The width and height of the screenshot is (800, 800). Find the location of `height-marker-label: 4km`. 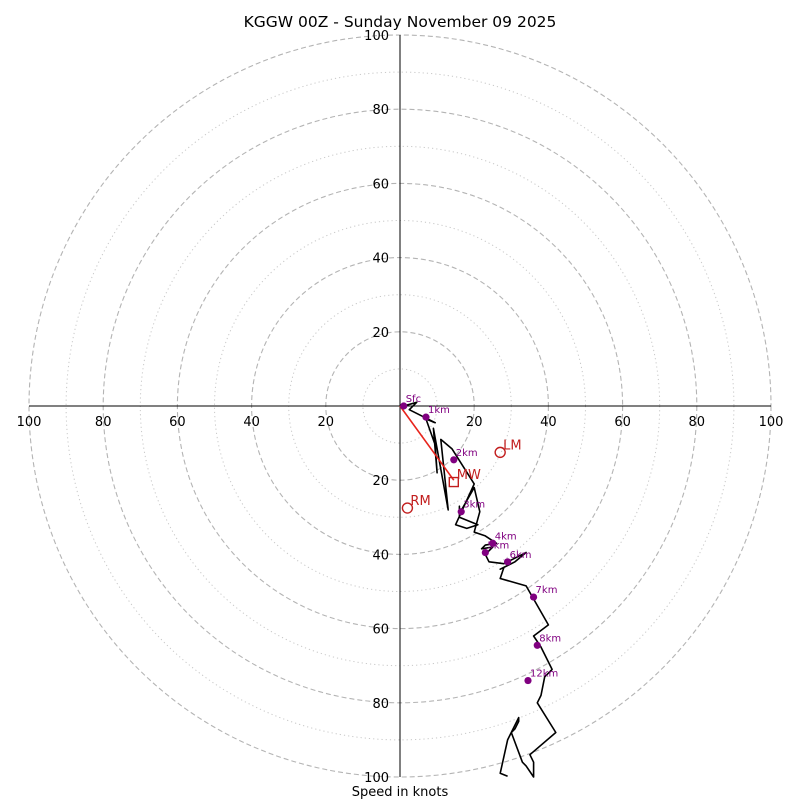

height-marker-label: 4km is located at coordinates (506, 536).